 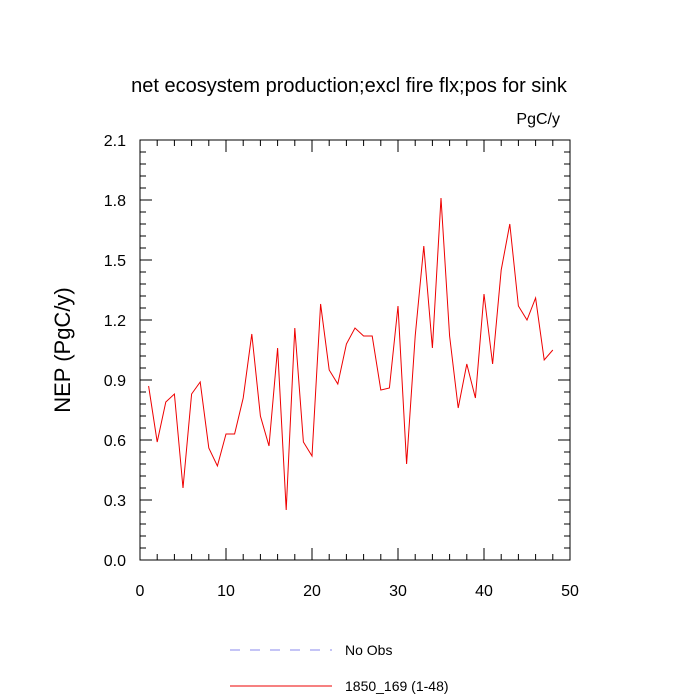 I want to click on y-tick-label: 0.0, so click(x=115, y=561).